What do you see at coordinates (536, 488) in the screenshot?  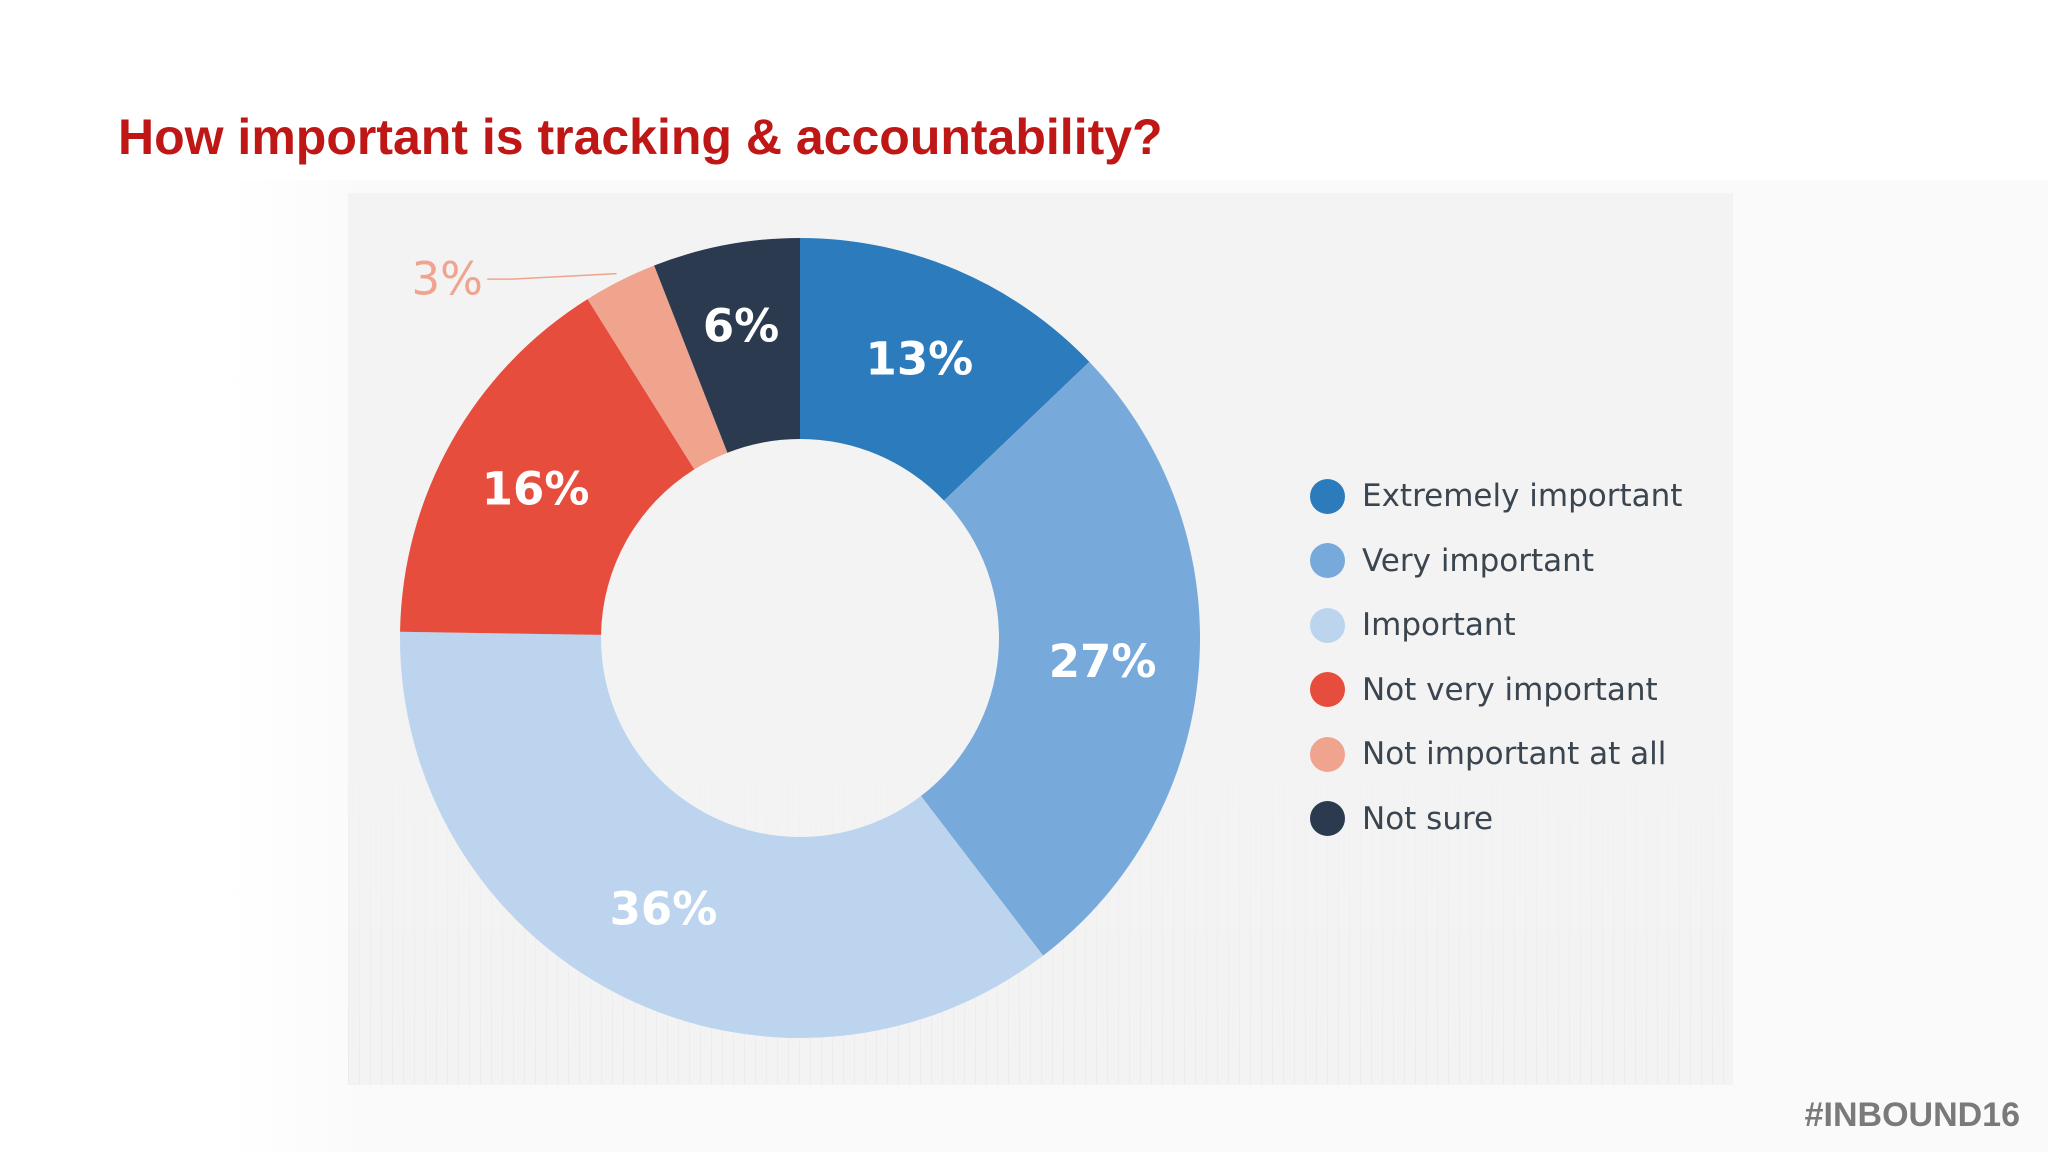 I see `slice-label-not-very-important: 16%` at bounding box center [536, 488].